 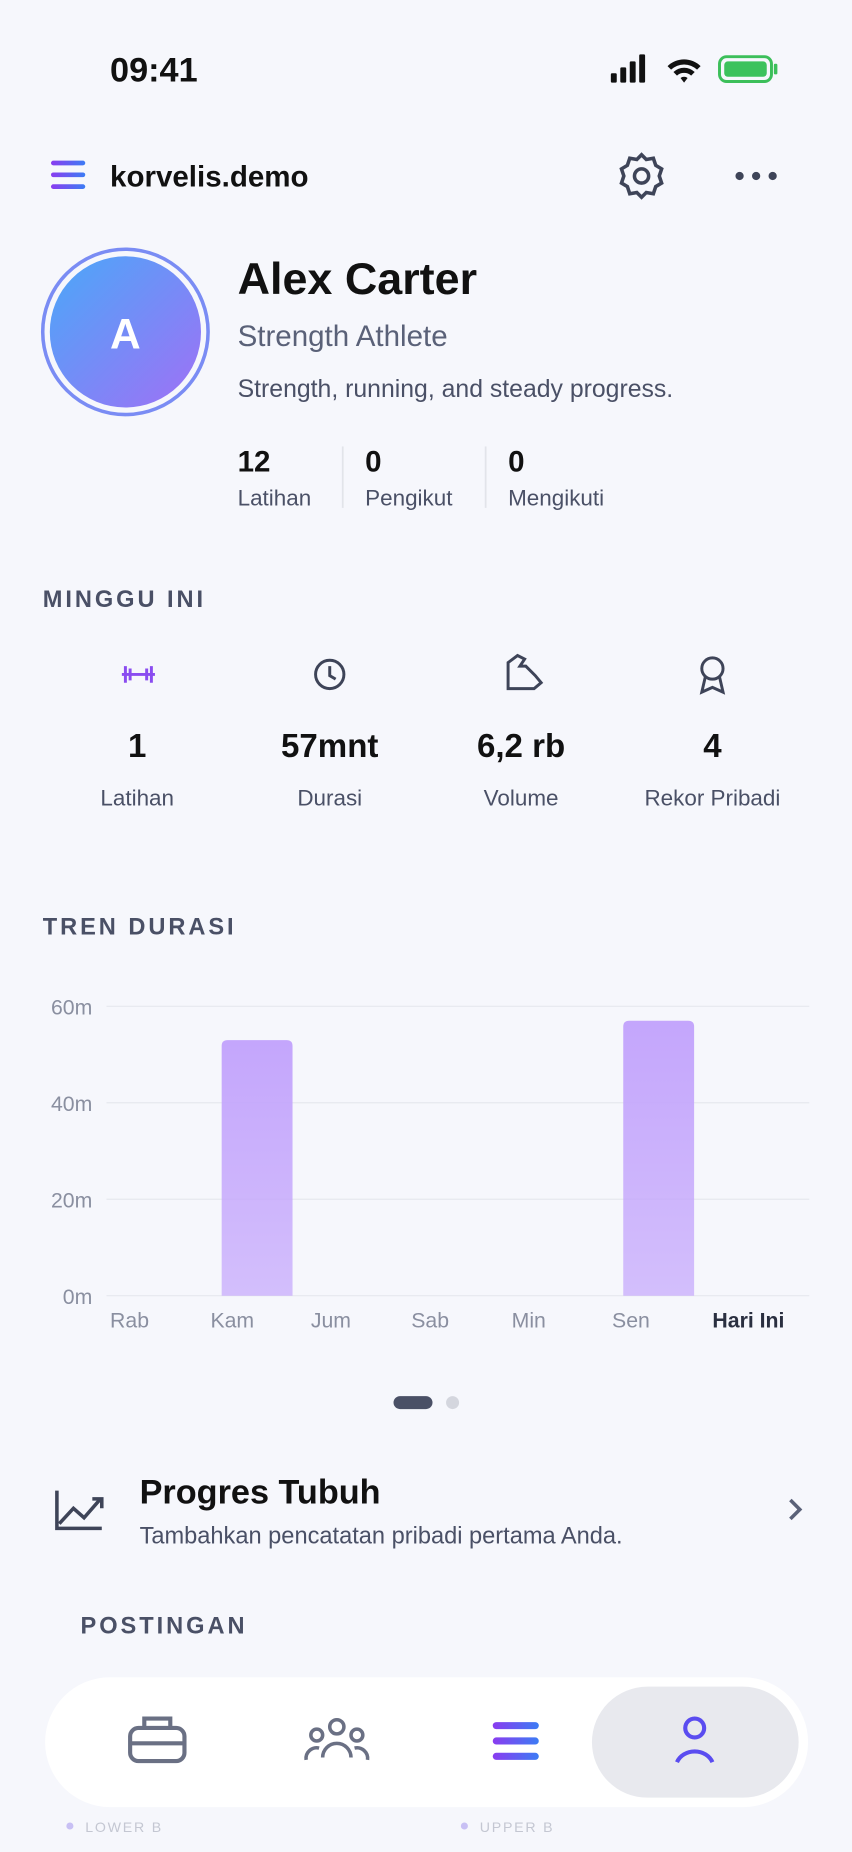 What do you see at coordinates (456, 389) in the screenshot?
I see `profile-bio: Strength, running, and steady progress.` at bounding box center [456, 389].